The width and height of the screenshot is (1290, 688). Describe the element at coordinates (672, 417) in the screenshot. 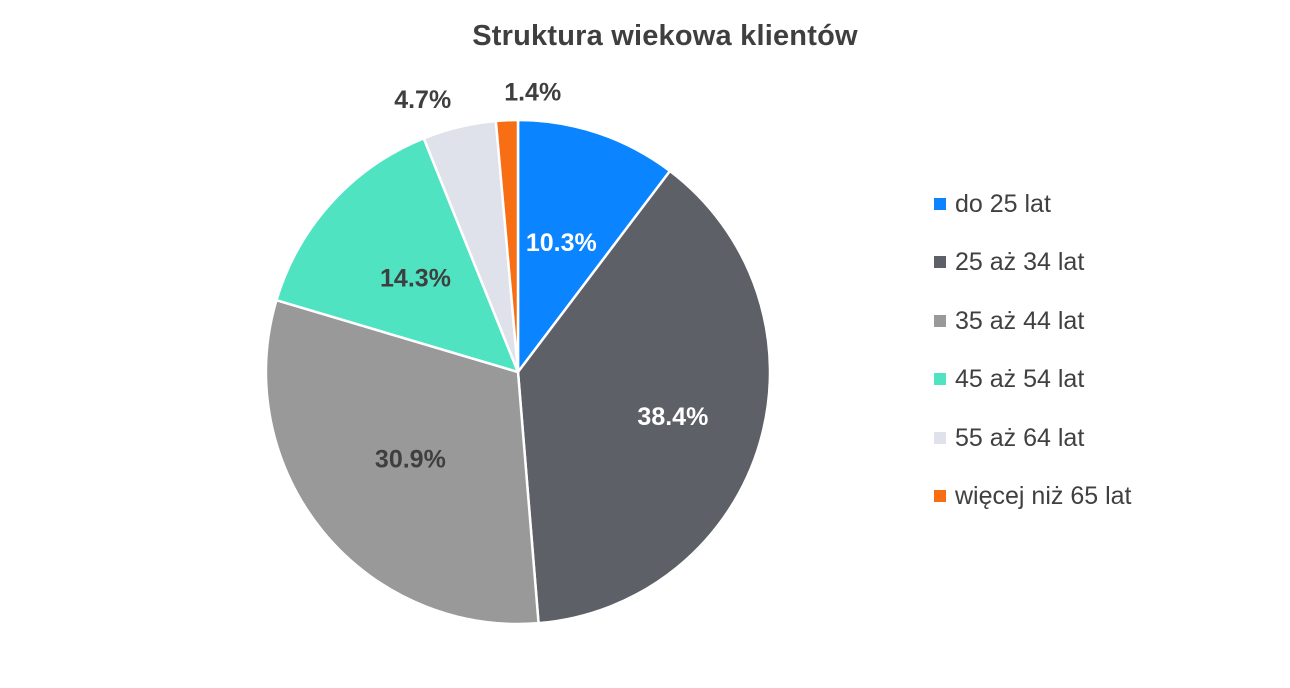

I see `slice-label-25-az-34-lat: 38.4%` at that location.